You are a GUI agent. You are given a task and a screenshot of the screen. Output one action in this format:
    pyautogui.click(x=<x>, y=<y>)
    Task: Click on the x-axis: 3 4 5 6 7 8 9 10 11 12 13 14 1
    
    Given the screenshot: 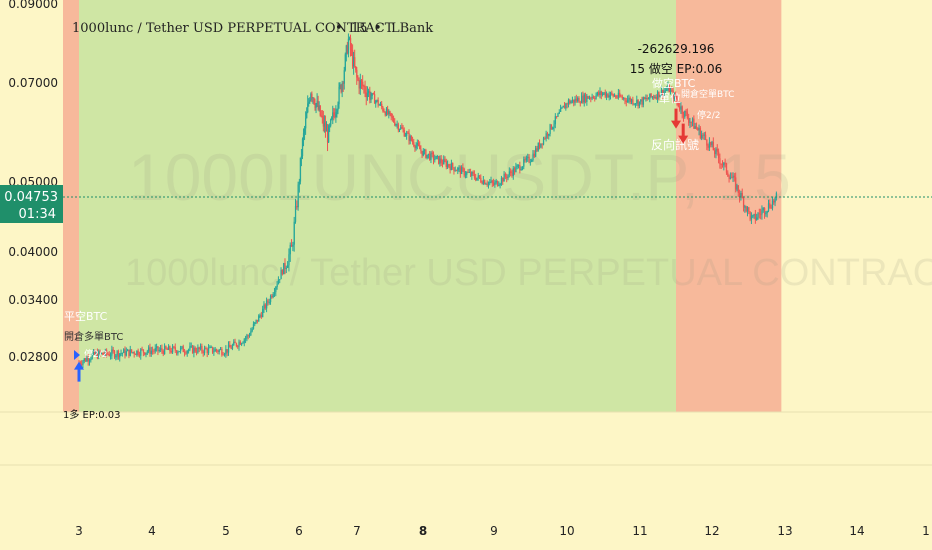 What is the action you would take?
    pyautogui.click(x=502, y=531)
    